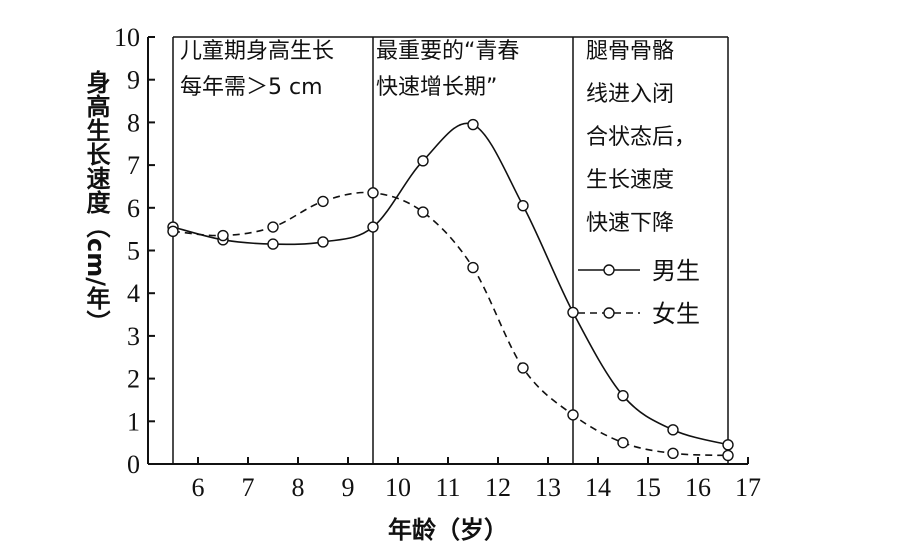 This screenshot has height=556, width=909. I want to click on x-tick-label: 10, so click(398, 487).